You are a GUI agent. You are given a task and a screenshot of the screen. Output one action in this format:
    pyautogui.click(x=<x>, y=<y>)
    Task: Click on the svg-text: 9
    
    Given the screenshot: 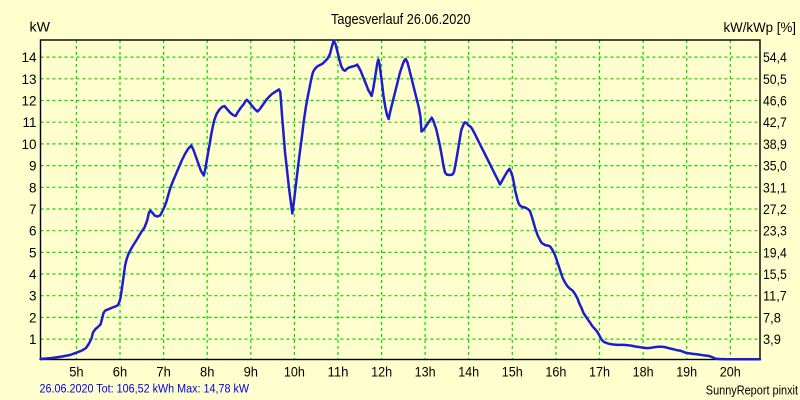 What is the action you would take?
    pyautogui.click(x=33, y=166)
    